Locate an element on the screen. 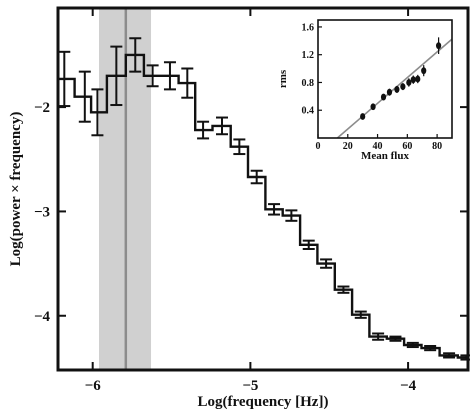 Image resolution: width=470 pixels, height=414 pixels. inset-plot: 0 20 40 60 80 0.4 0.8 1.2 1.6 Mean flux rms is located at coordinates (365, 90).